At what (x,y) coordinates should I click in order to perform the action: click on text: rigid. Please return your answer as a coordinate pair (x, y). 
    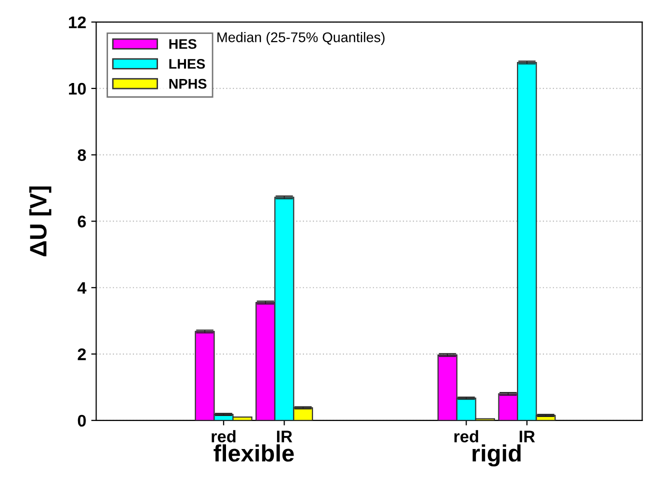
    Looking at the image, I should click on (496, 455).